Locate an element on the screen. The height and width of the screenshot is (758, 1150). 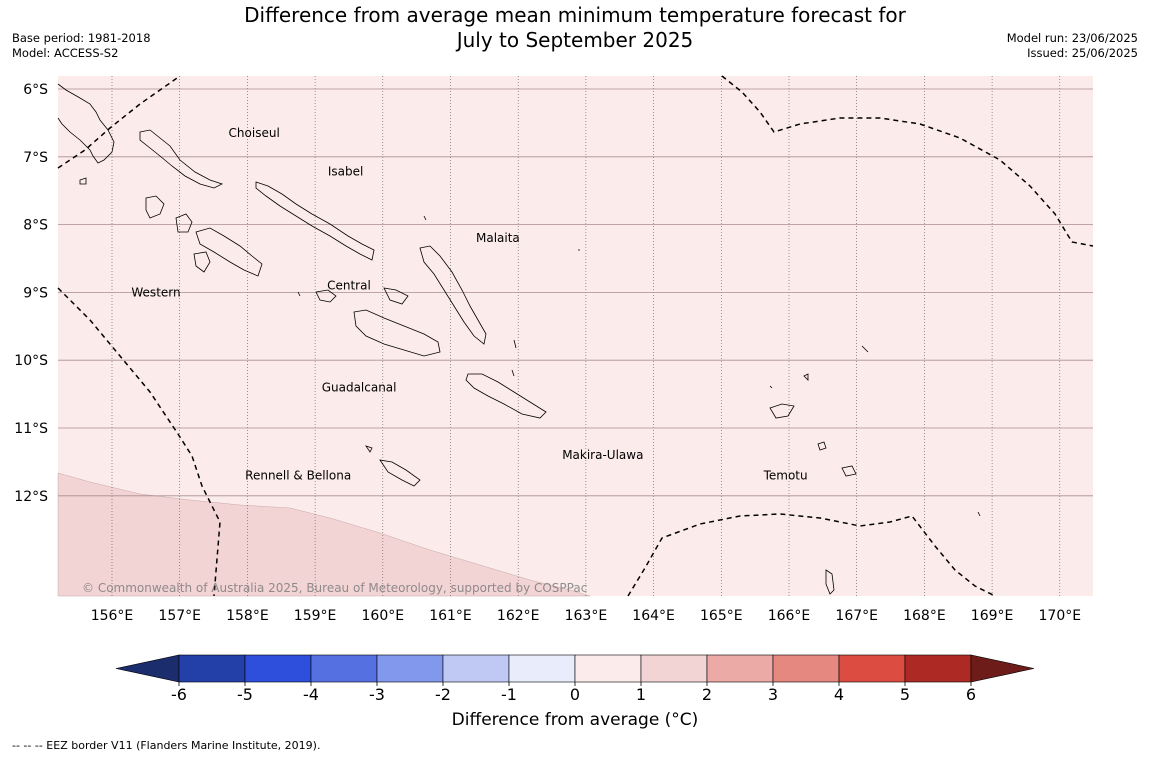
lon-tick-label: 160°E is located at coordinates (383, 616).